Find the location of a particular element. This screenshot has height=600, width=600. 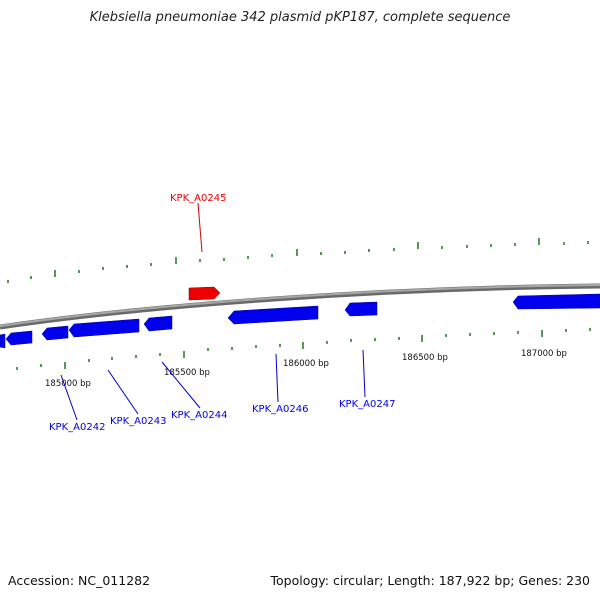

tick-label: 187000 bp is located at coordinates (544, 354).